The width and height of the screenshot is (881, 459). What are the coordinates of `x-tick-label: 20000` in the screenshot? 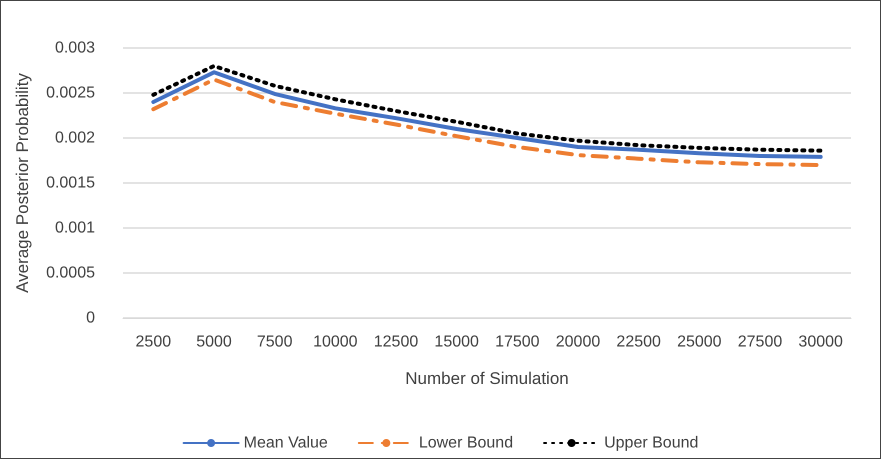 It's located at (578, 342).